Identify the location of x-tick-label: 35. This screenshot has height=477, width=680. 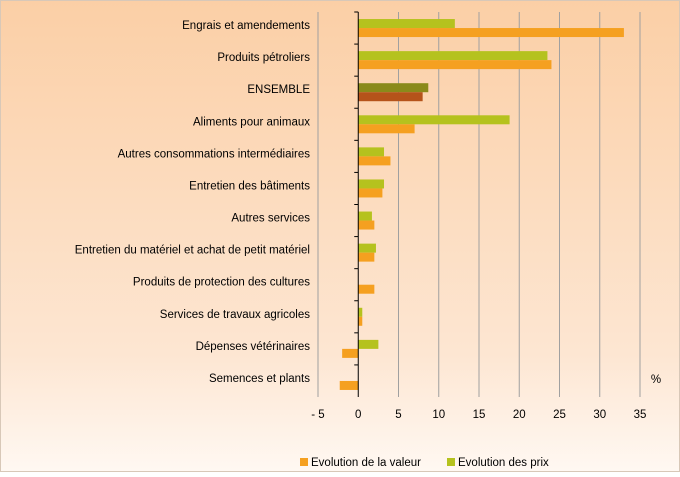
(640, 415).